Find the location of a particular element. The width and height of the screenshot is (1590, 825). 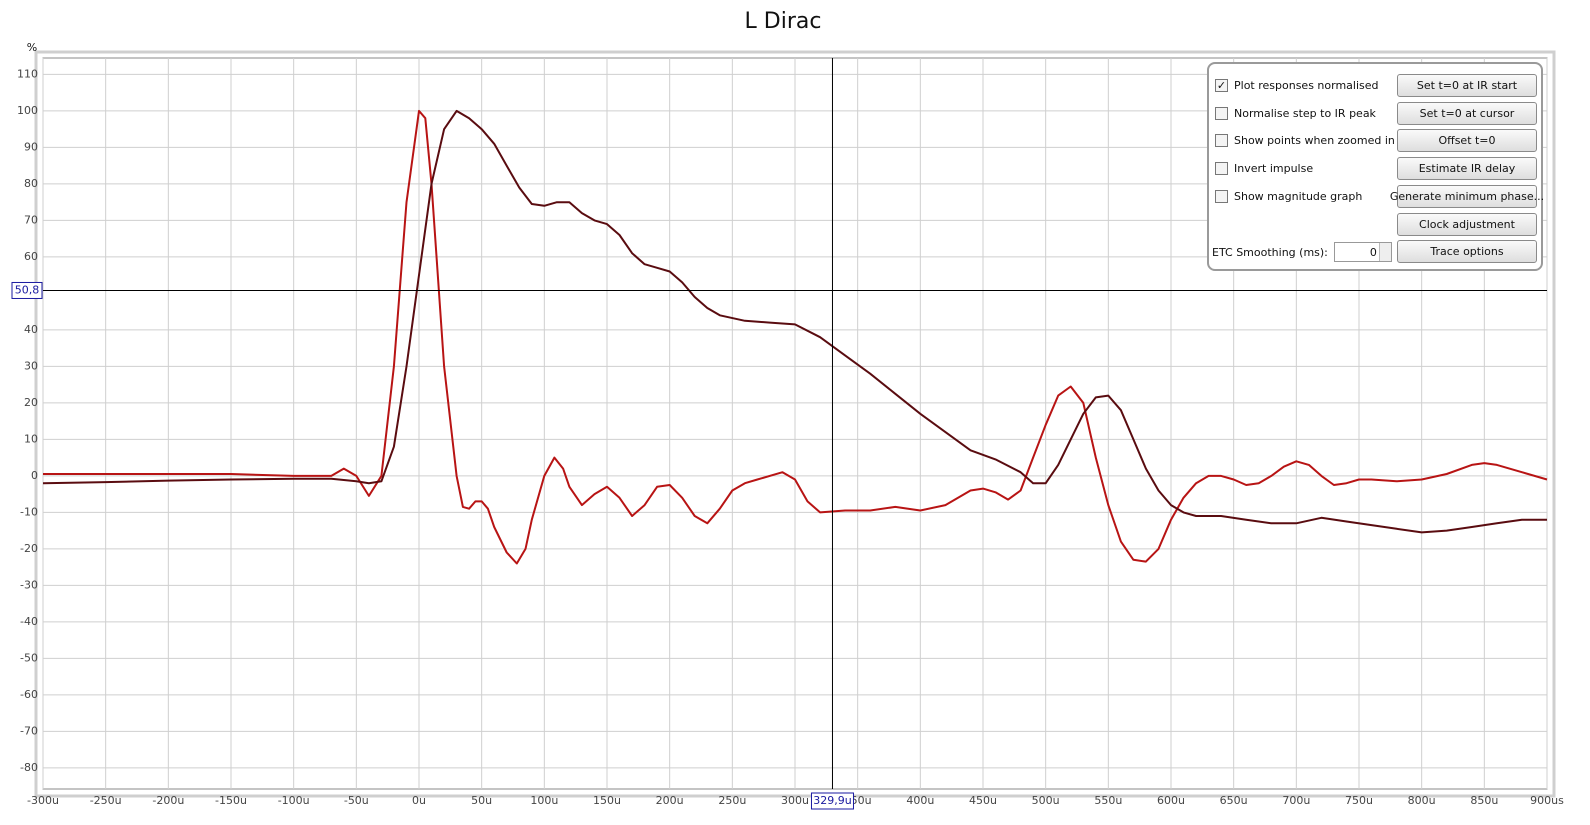

checkbox-row: Show magnitude graph is located at coordinates (1288, 196).